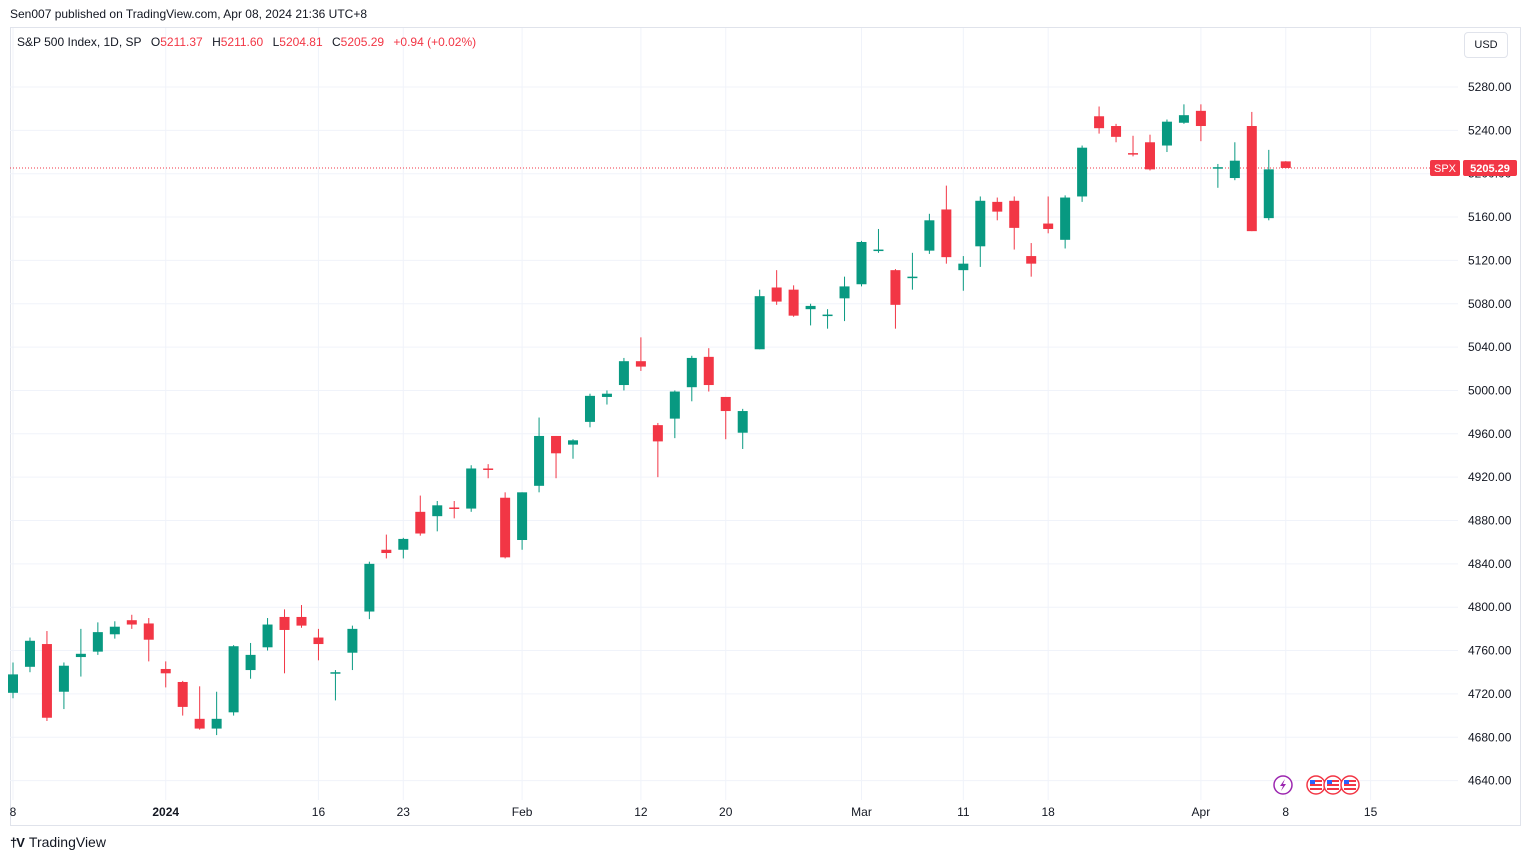  What do you see at coordinates (1490, 390) in the screenshot?
I see `price-tick-label: 5000.00` at bounding box center [1490, 390].